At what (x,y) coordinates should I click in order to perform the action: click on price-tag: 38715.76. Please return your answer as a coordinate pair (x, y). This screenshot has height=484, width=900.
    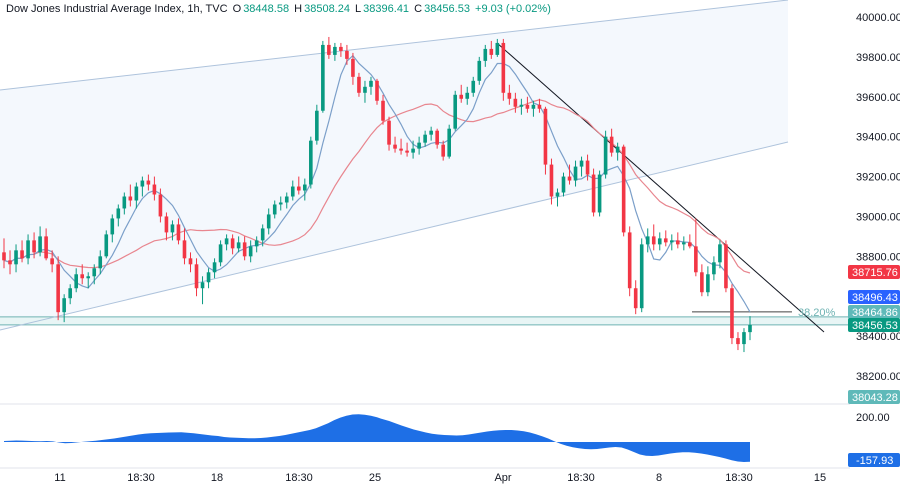
    Looking at the image, I should click on (874, 272).